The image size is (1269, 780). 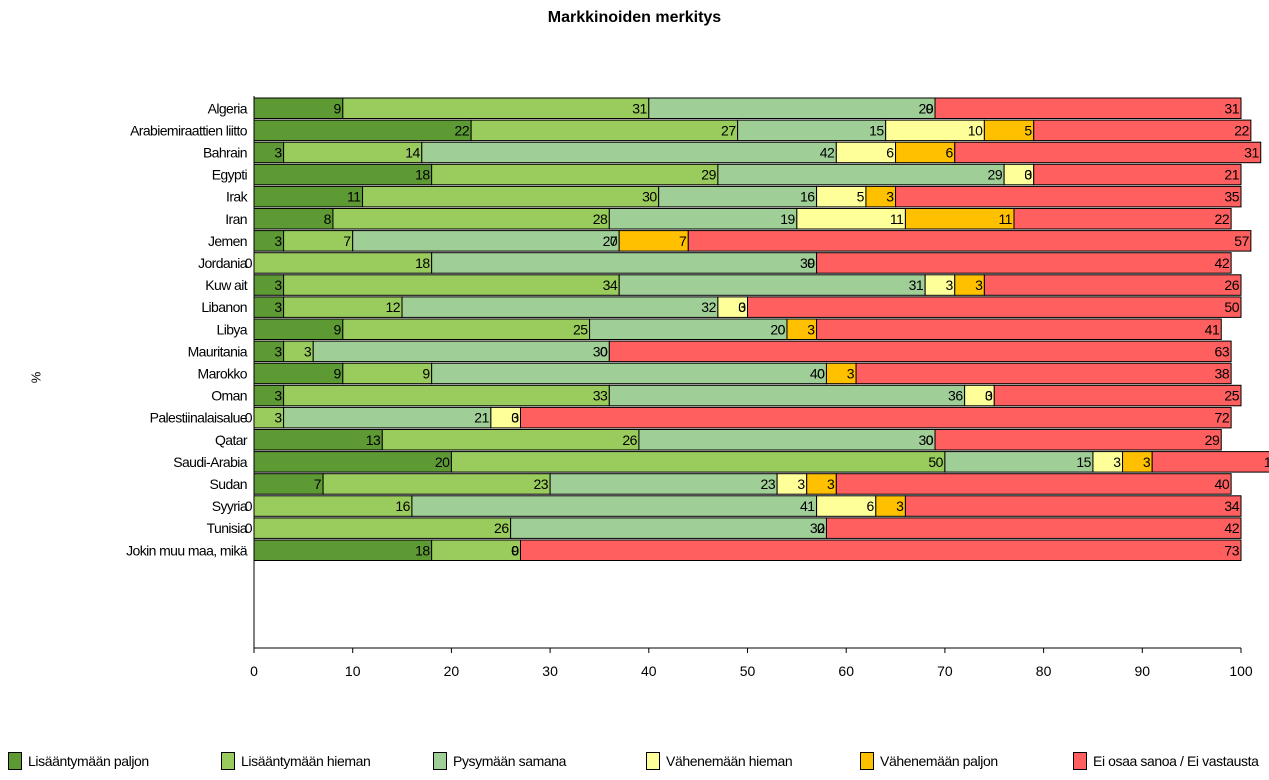 What do you see at coordinates (1176, 761) in the screenshot?
I see `legend-label: Ei osaa sanoa / Ei vastausta` at bounding box center [1176, 761].